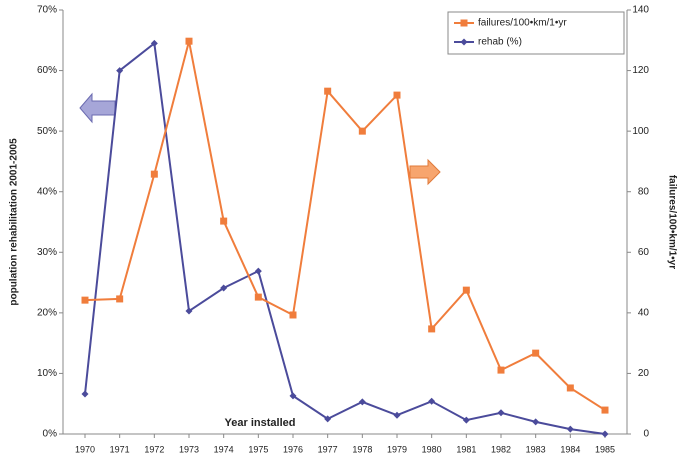  What do you see at coordinates (644, 312) in the screenshot?
I see `y2-tick-label: 40` at bounding box center [644, 312].